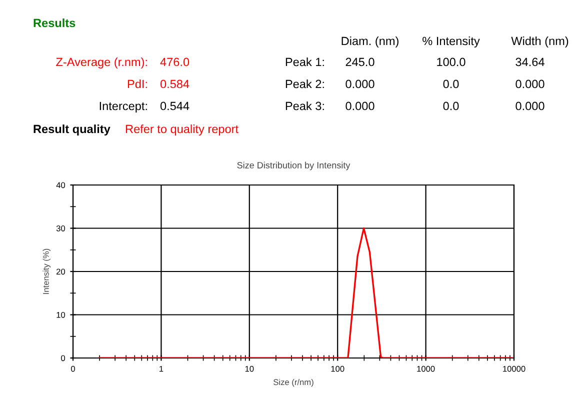  What do you see at coordinates (305, 84) in the screenshot?
I see `text: Peak 2:` at bounding box center [305, 84].